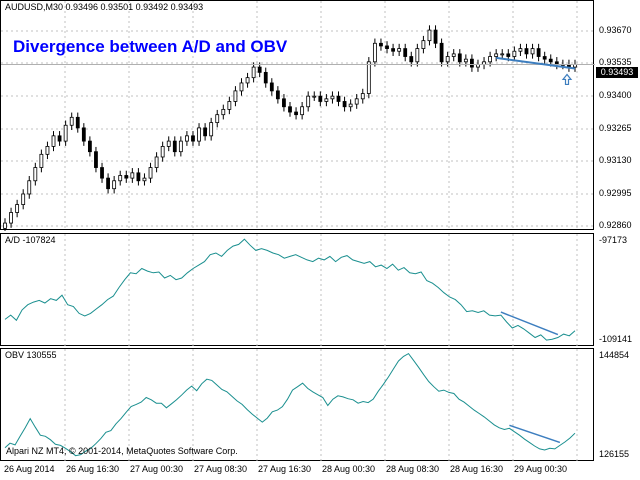 This screenshot has width=640, height=480. What do you see at coordinates (615, 30) in the screenshot?
I see `price-tick: 0.93670` at bounding box center [615, 30].